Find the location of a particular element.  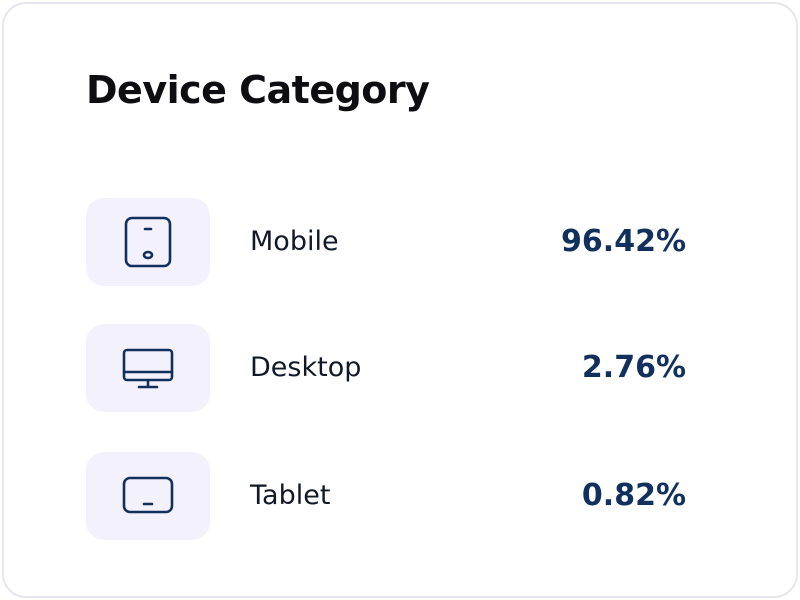

tablet-icon is located at coordinates (148, 496).